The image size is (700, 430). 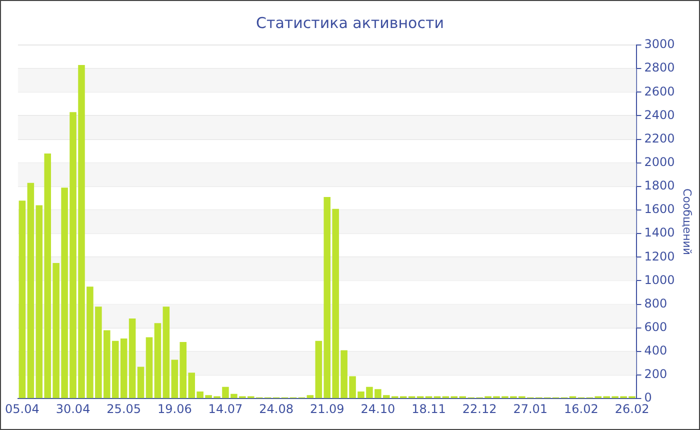 I want to click on y-tick-label: 400, so click(x=656, y=351).